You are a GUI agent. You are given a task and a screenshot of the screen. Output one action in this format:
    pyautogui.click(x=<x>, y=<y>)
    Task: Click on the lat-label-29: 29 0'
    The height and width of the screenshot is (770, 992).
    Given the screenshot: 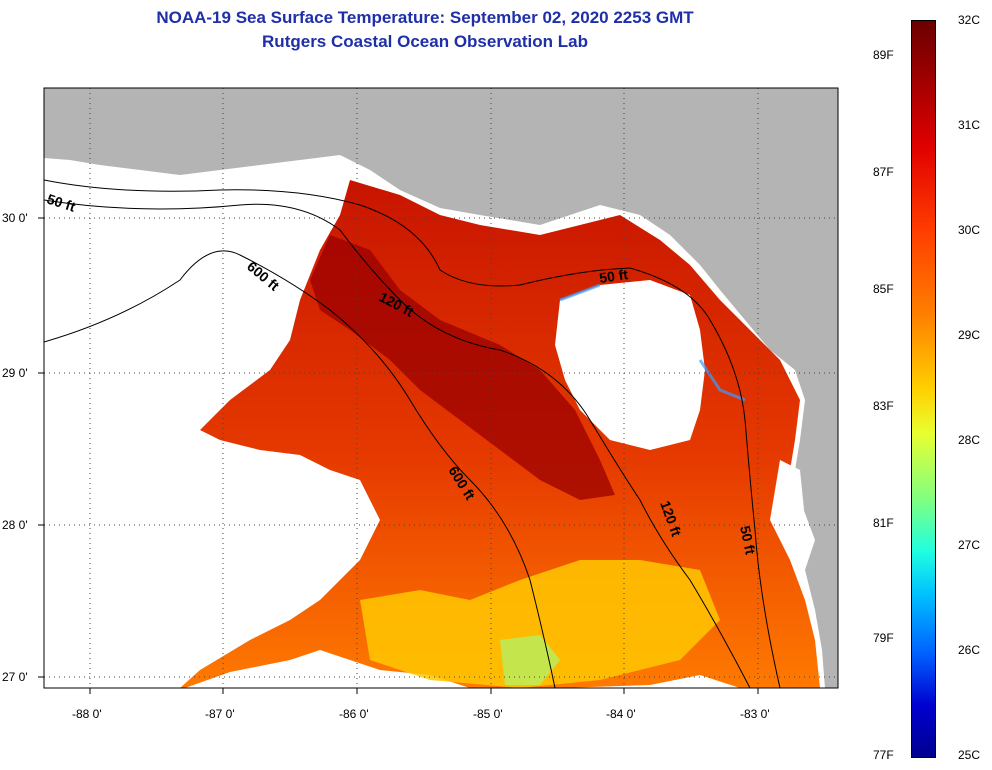 What is the action you would take?
    pyautogui.click(x=15, y=373)
    